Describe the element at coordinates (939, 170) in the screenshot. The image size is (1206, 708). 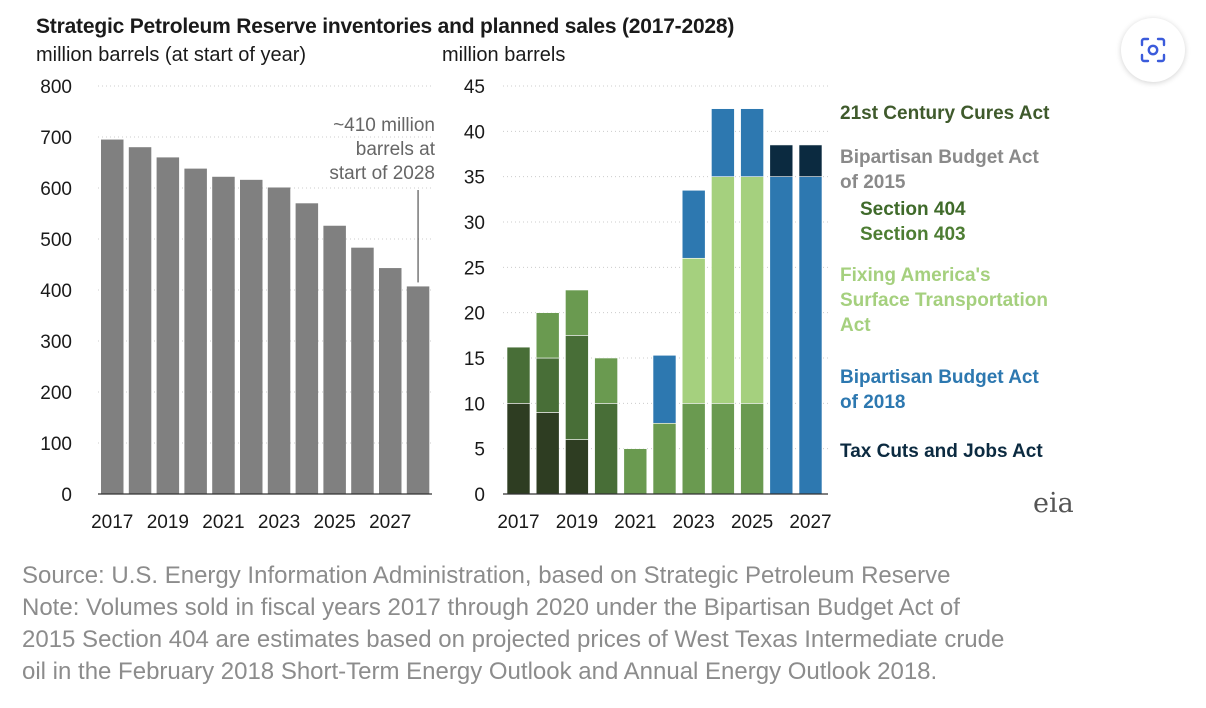
I see `legend-bipartisan-budget-act-2015: Bipartisan Budget Act of 2015` at that location.